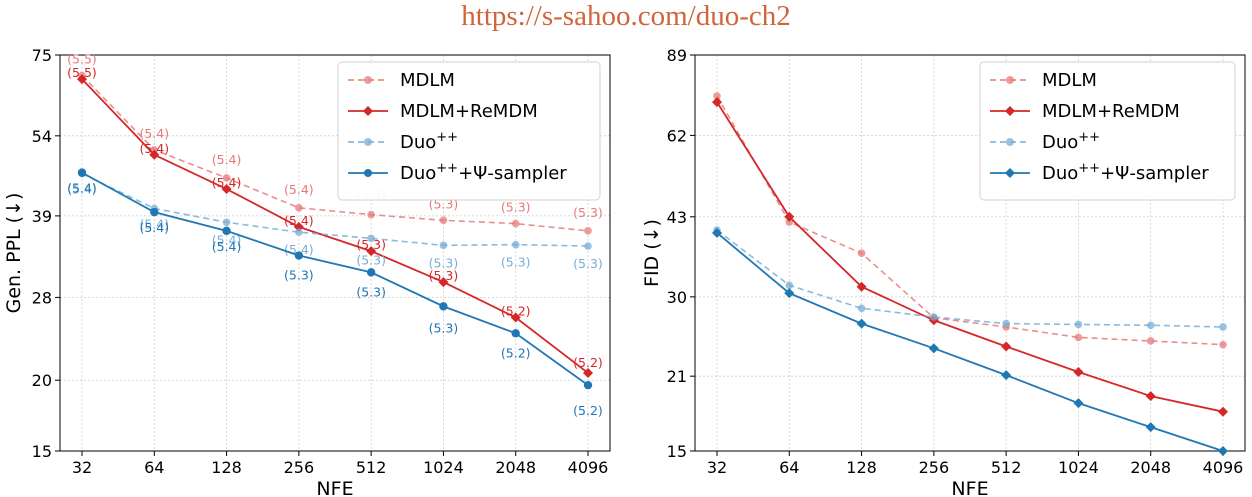 This screenshot has width=1252, height=497. What do you see at coordinates (677, 55) in the screenshot?
I see `y-tick-label: 89` at bounding box center [677, 55].